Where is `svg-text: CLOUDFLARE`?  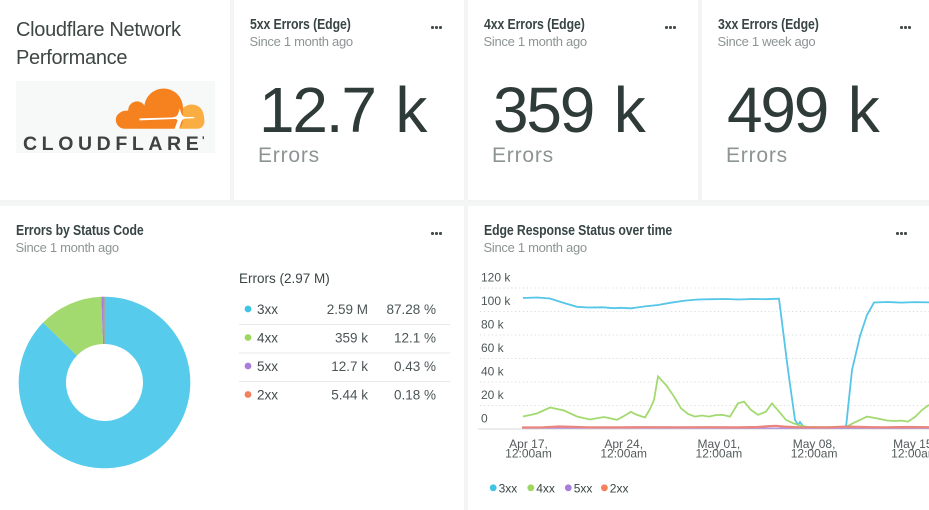
svg-text: CLOUDFLARE is located at coordinates (113, 143).